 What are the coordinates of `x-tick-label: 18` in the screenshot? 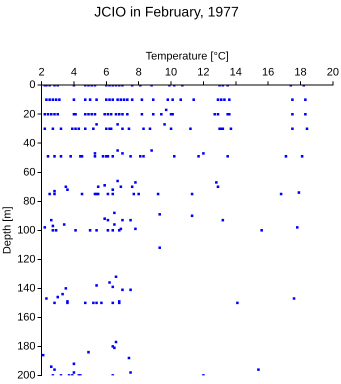 It's located at (300, 72).